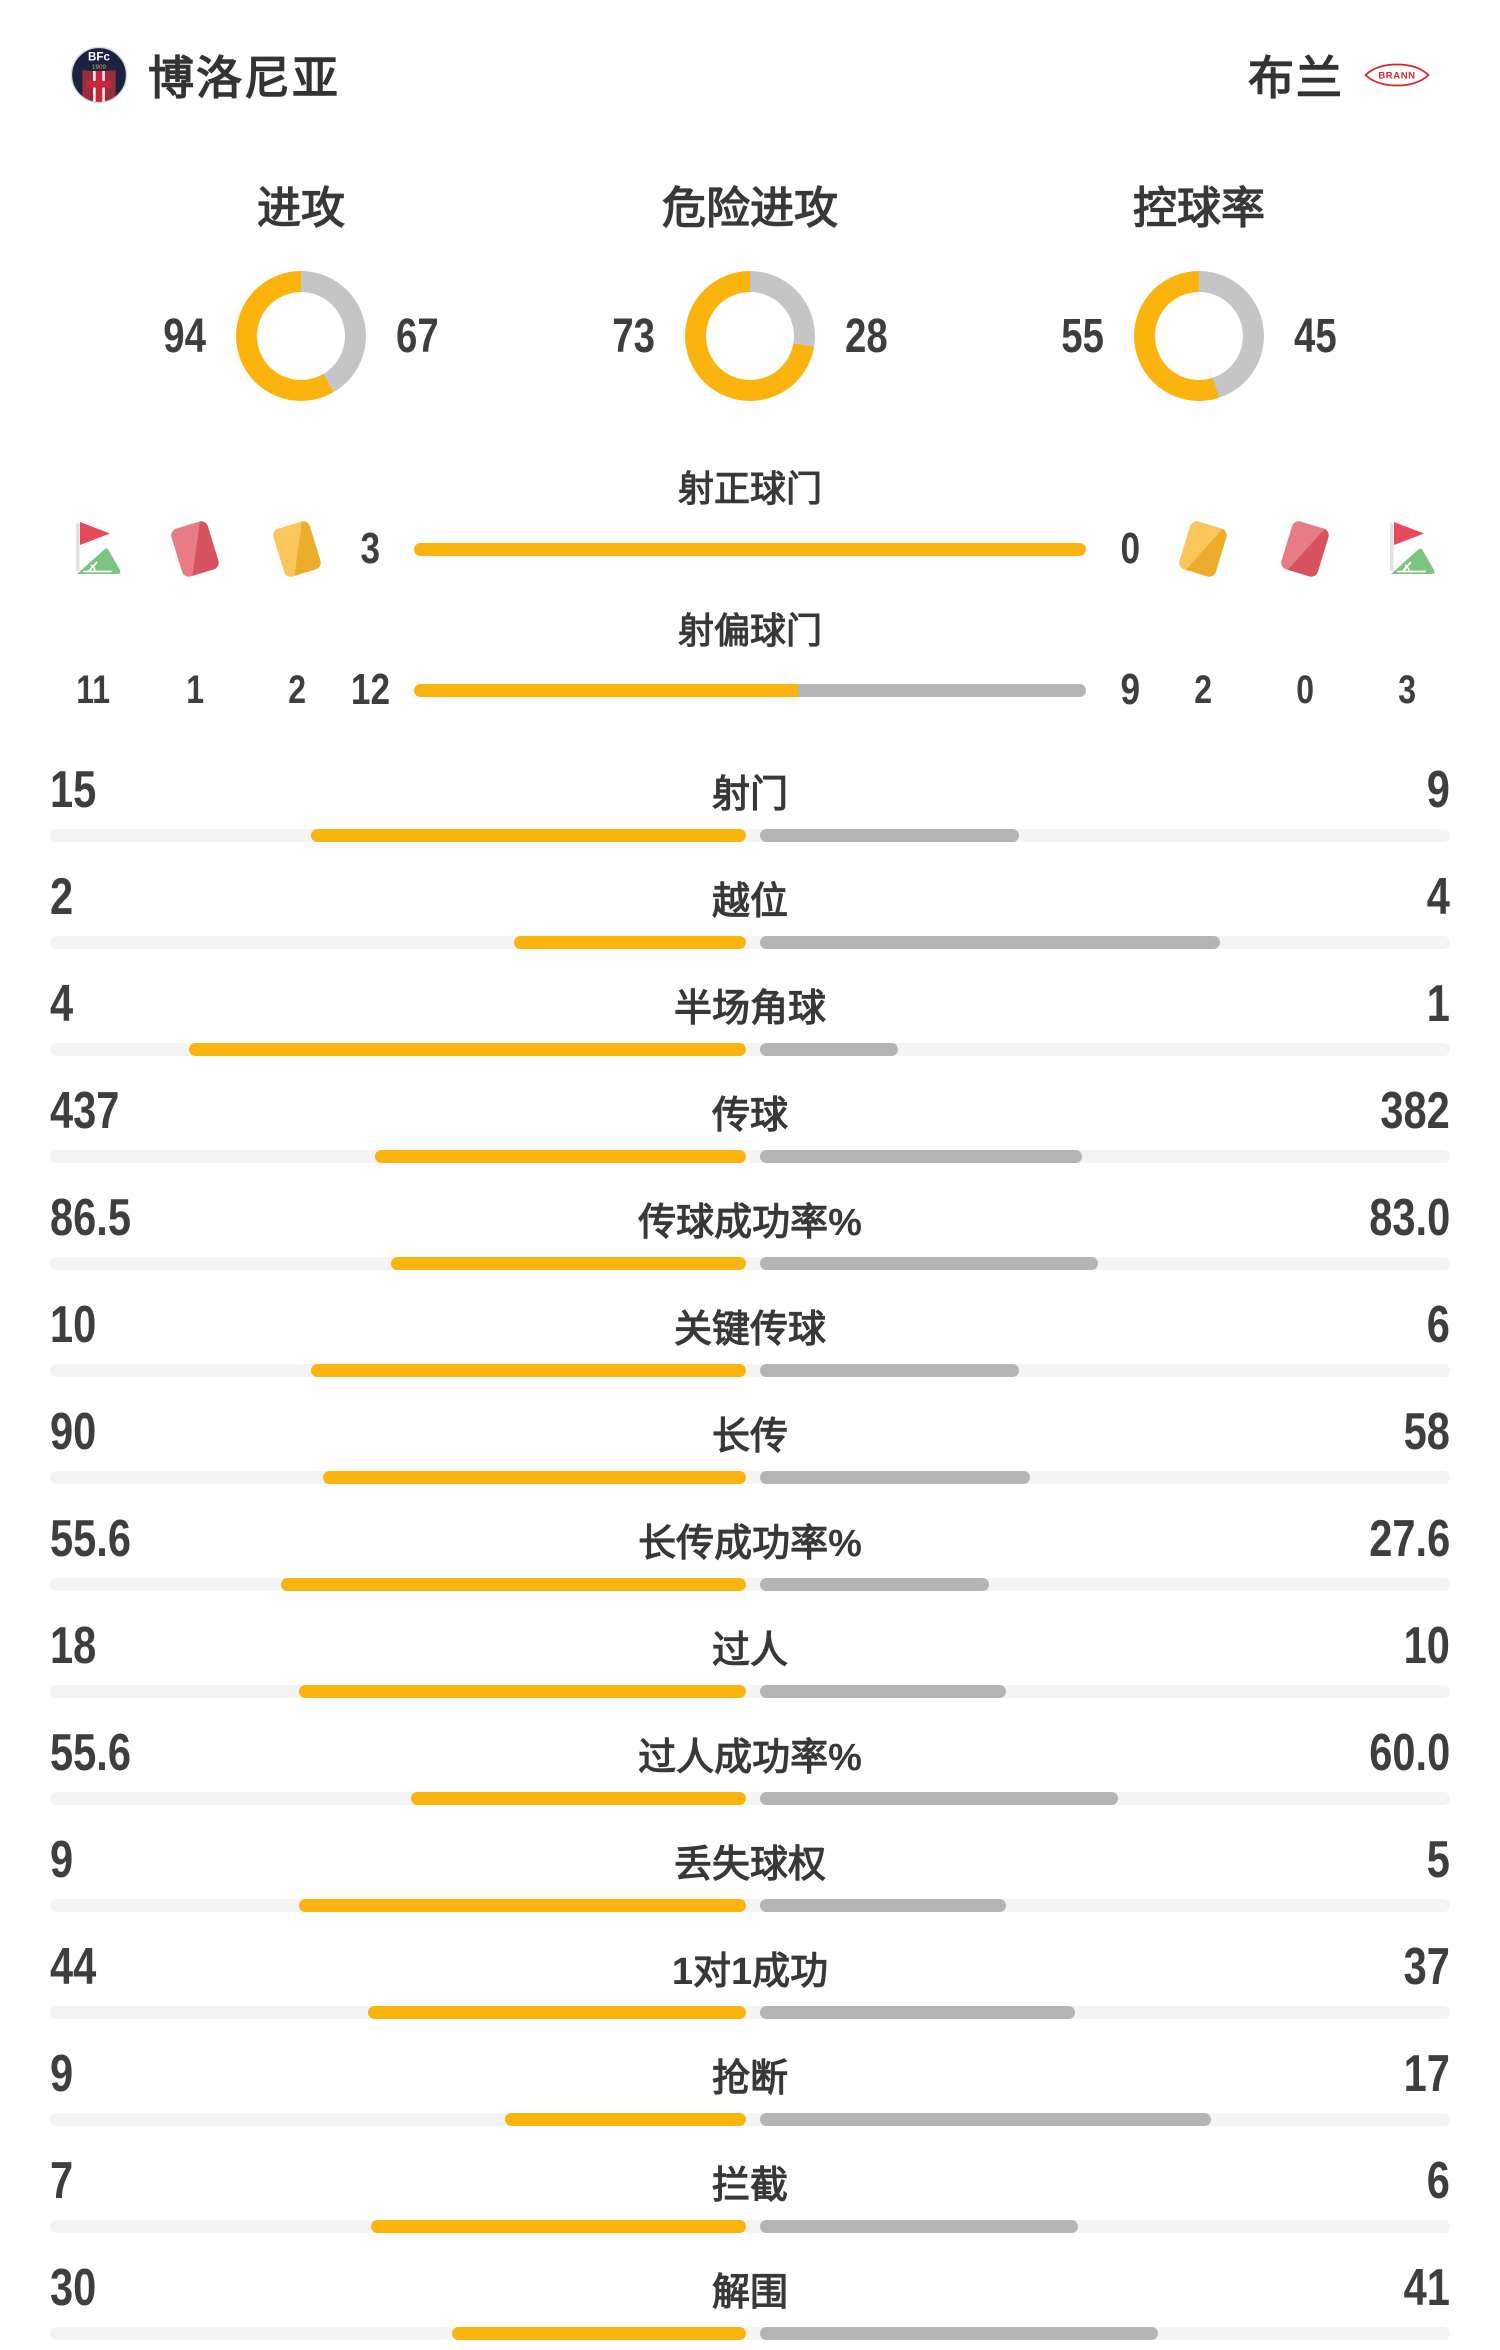 The image size is (1500, 2350). I want to click on stat-label: 射门, so click(749, 794).